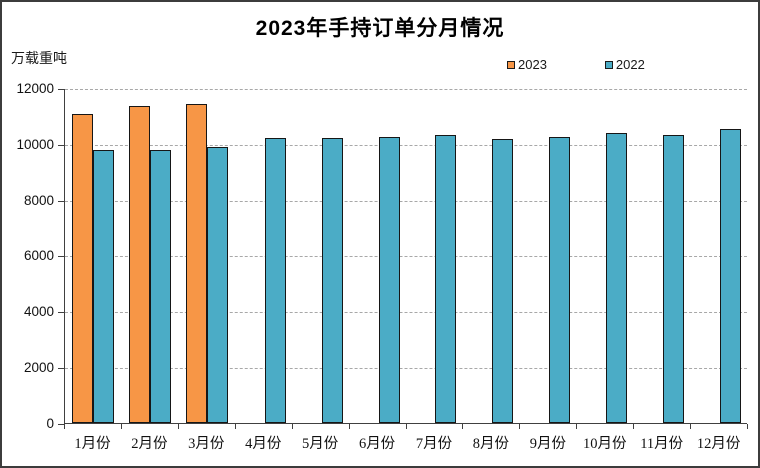 Image resolution: width=760 pixels, height=468 pixels. I want to click on y-tick-label-4000: 4000, so click(38, 311).